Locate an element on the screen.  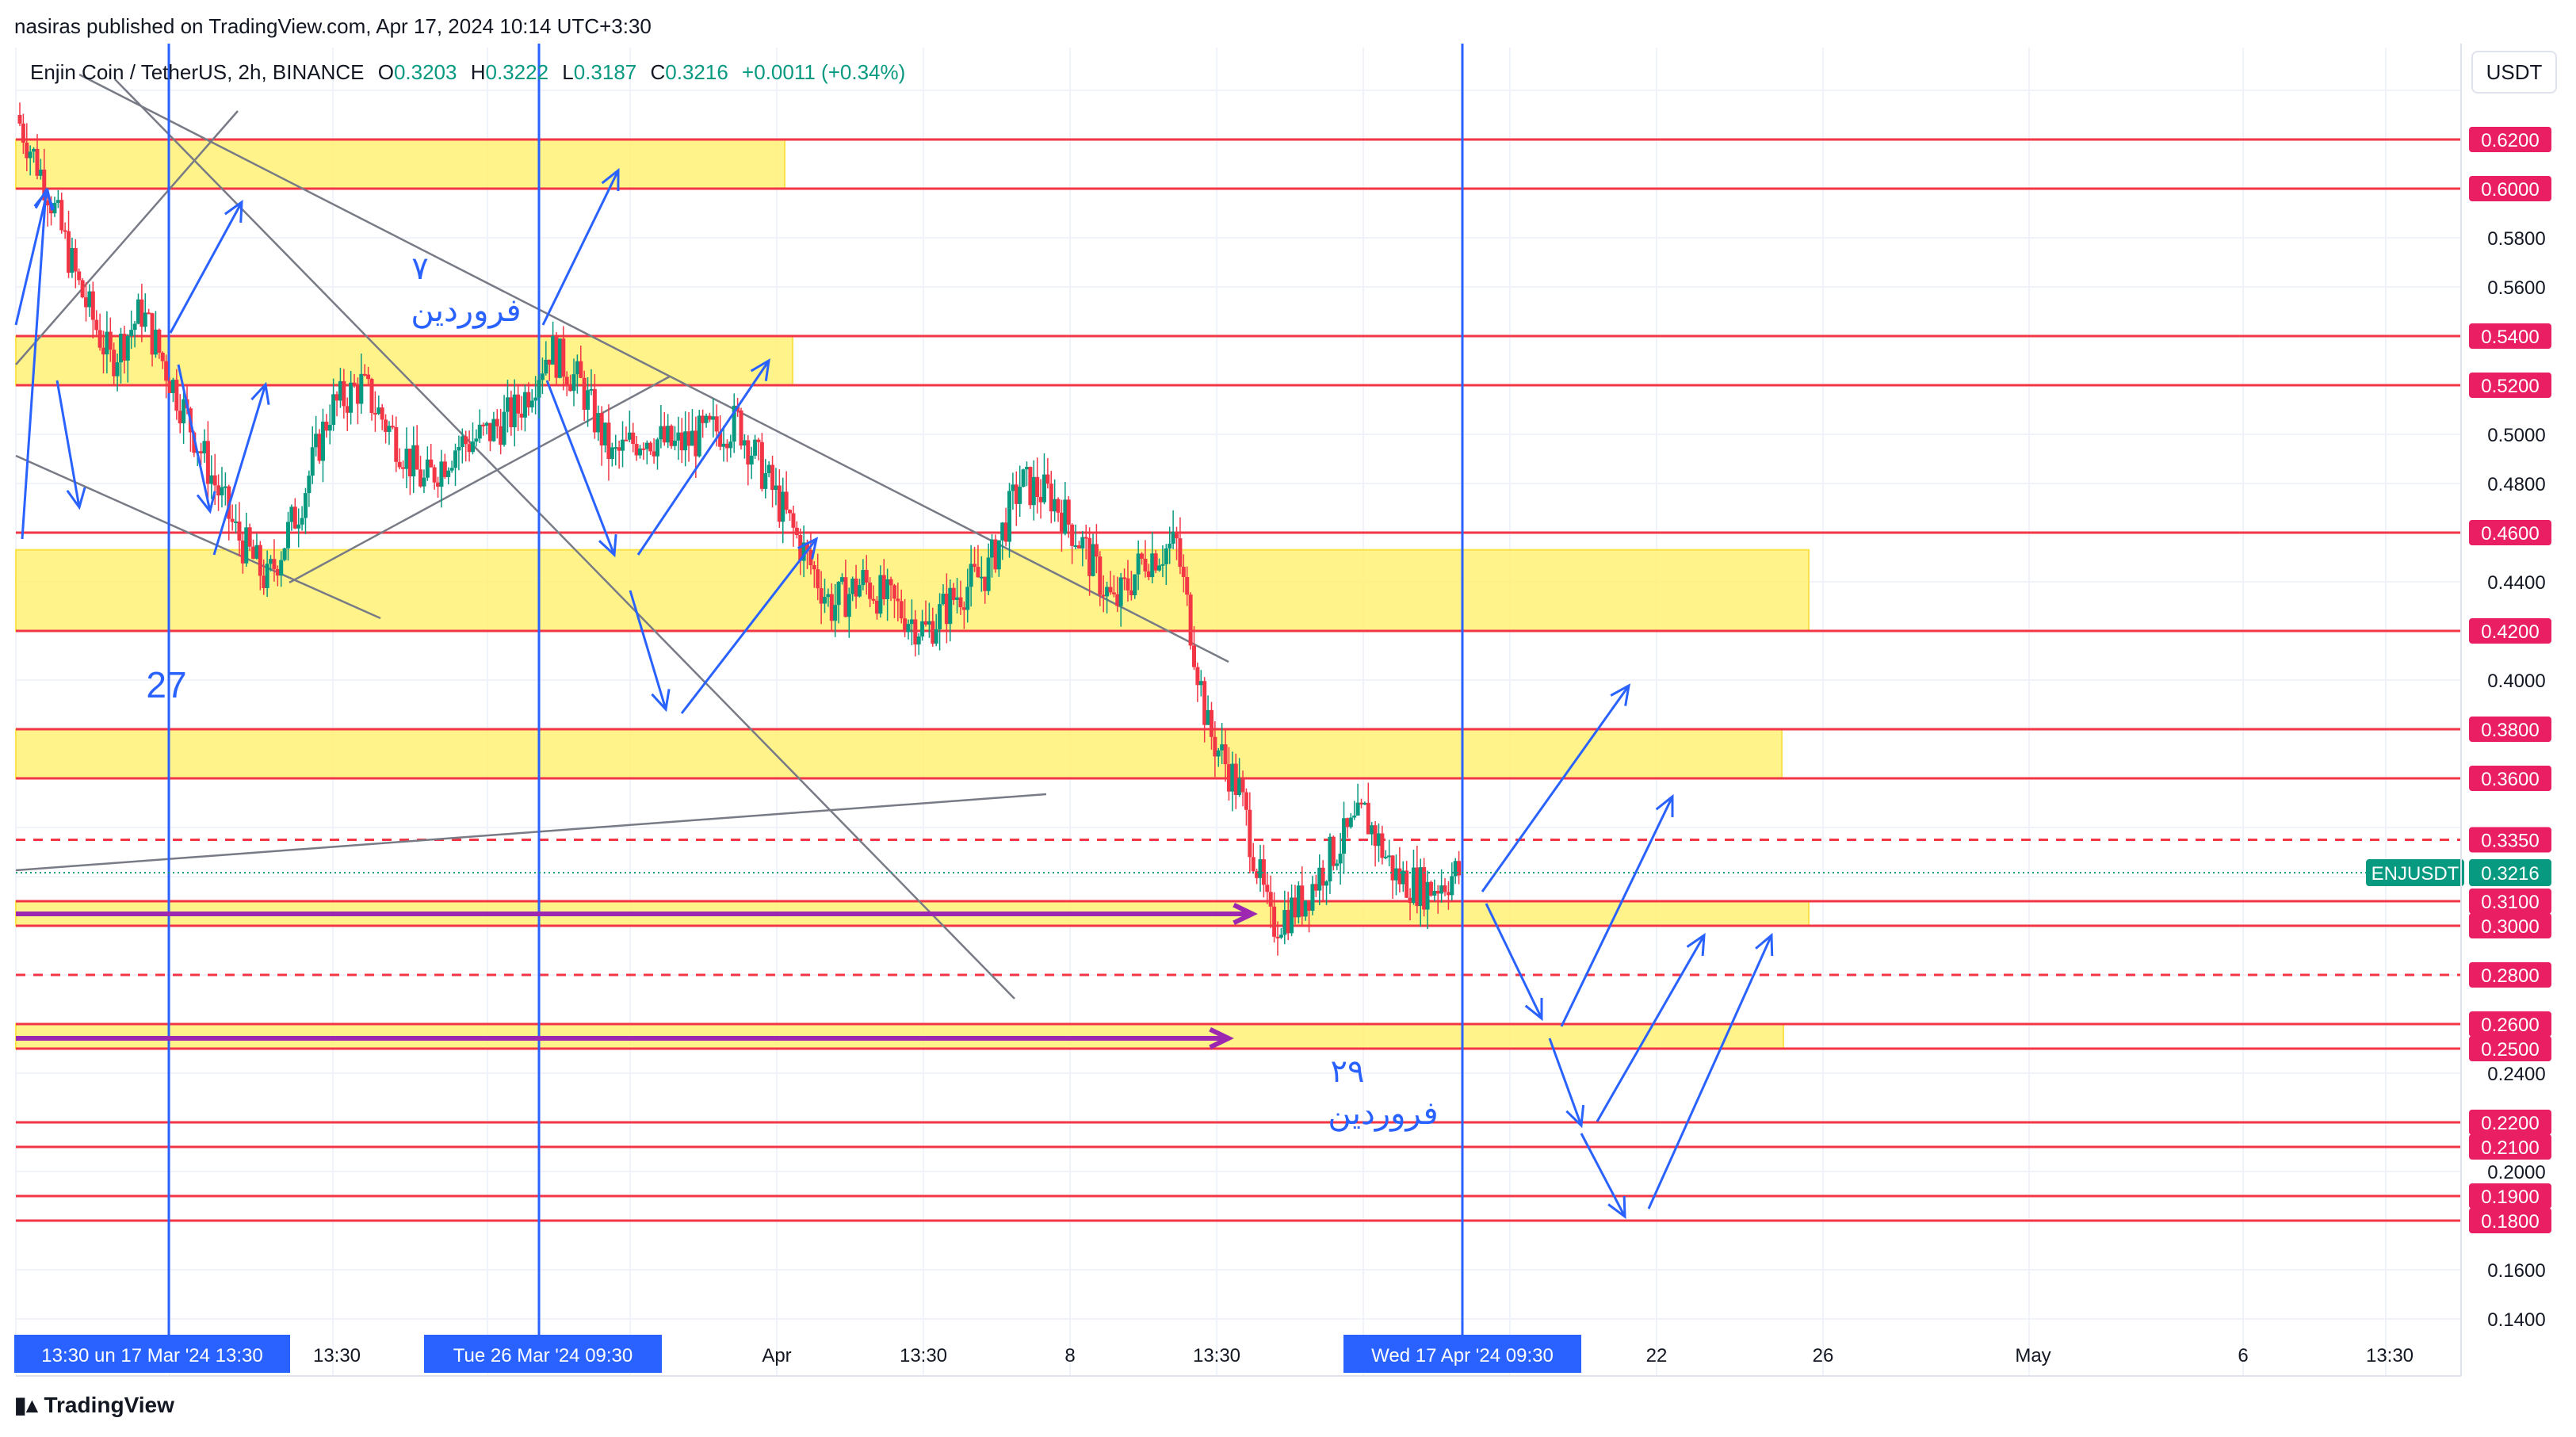
level-badge-label: 0.6000 is located at coordinates (2510, 190).